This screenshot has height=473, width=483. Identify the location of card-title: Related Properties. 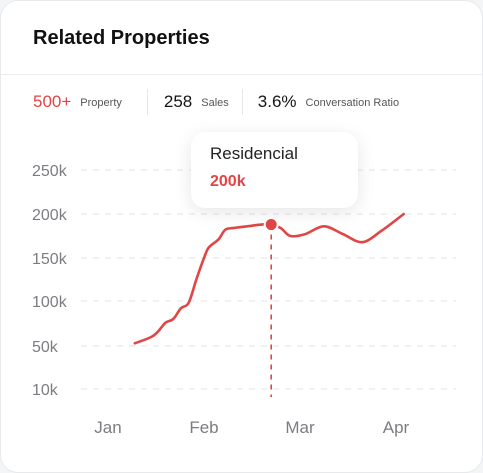
(121, 38).